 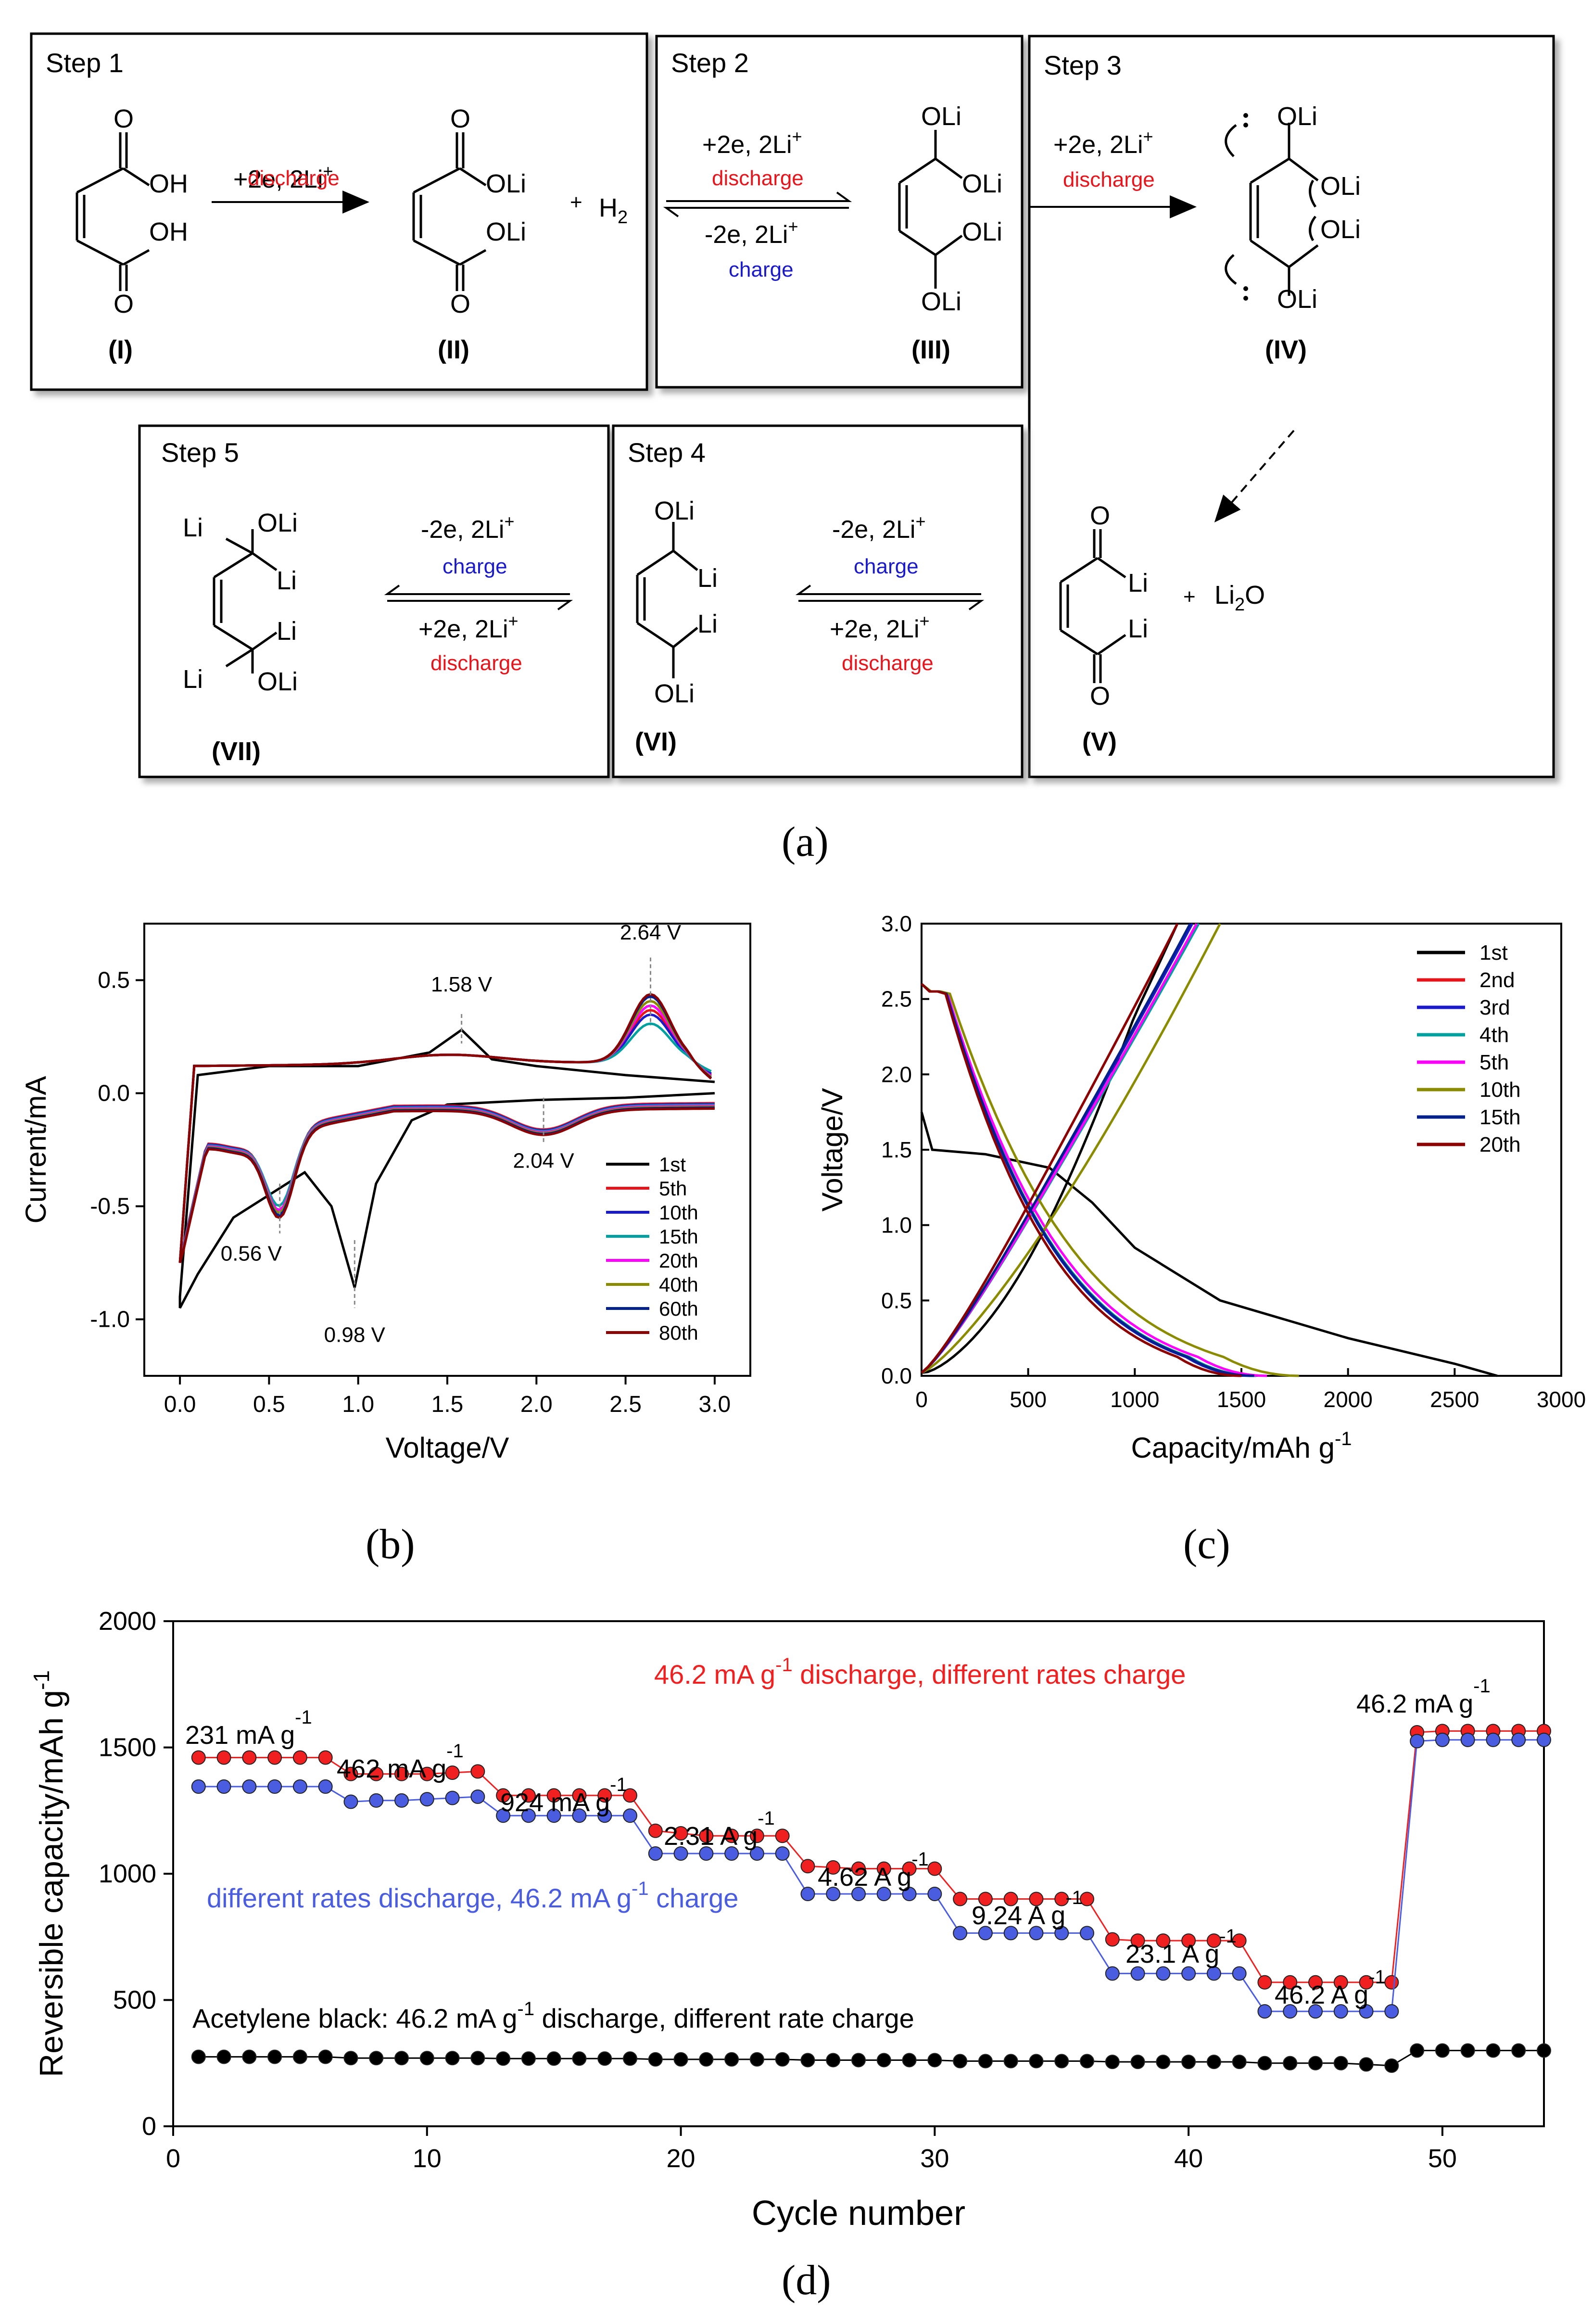 What do you see at coordinates (1241, 1400) in the screenshot?
I see `x-tick-label: 1500` at bounding box center [1241, 1400].